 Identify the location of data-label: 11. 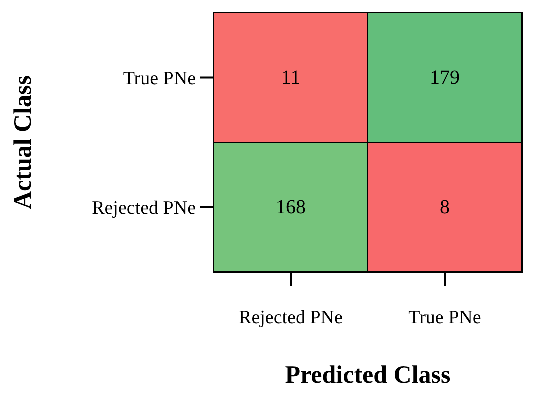
(291, 77).